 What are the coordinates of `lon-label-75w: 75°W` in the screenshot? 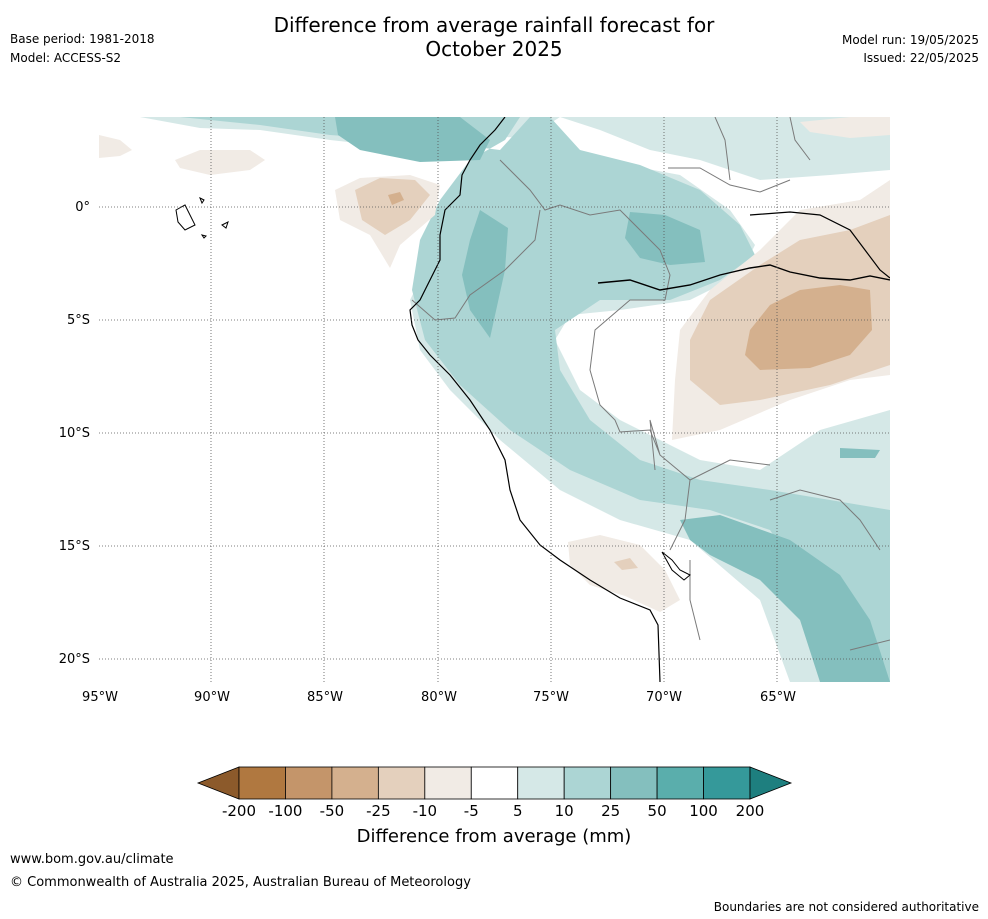 It's located at (551, 697).